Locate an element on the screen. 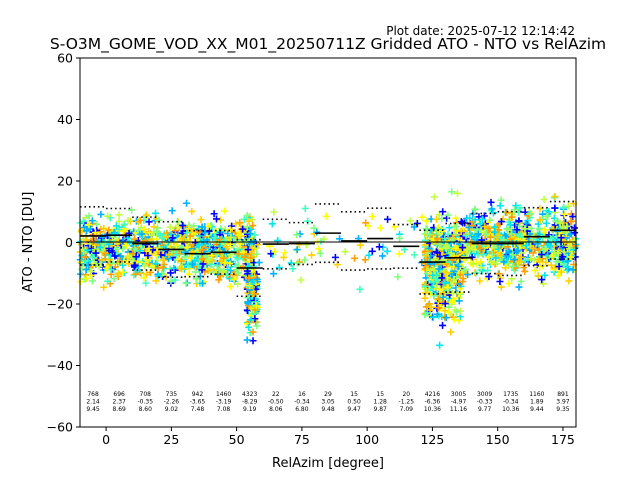  bin-stat-label: 9.47 is located at coordinates (354, 409).